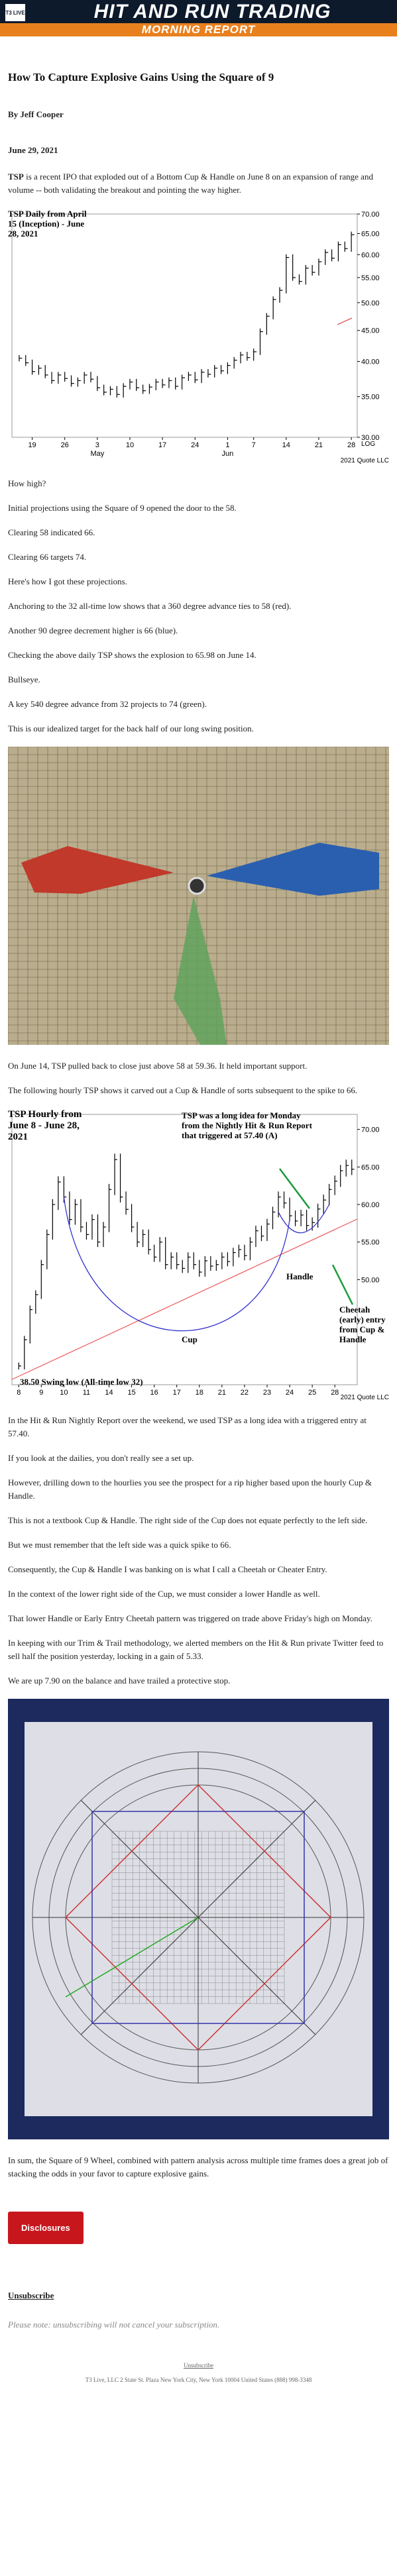  What do you see at coordinates (312, 1393) in the screenshot?
I see `x-tick-label: 25` at bounding box center [312, 1393].